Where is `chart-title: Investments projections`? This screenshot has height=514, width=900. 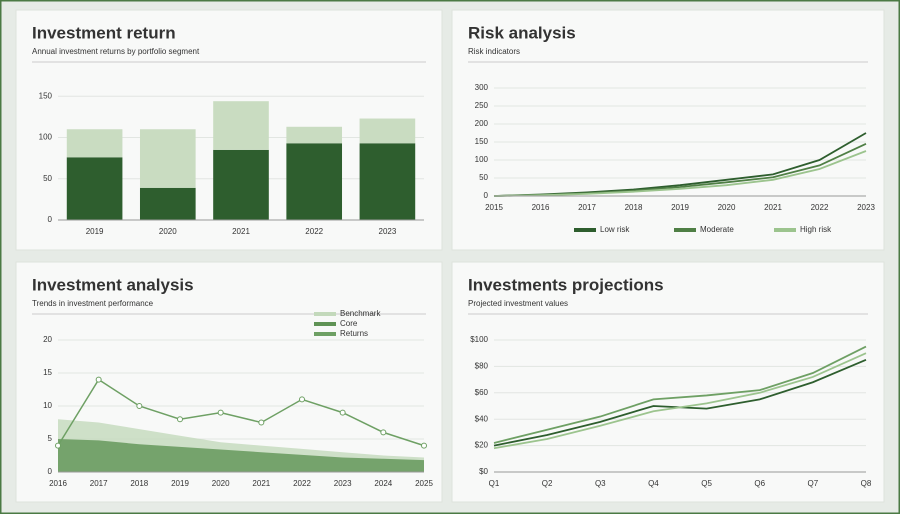 chart-title: Investments projections is located at coordinates (566, 284).